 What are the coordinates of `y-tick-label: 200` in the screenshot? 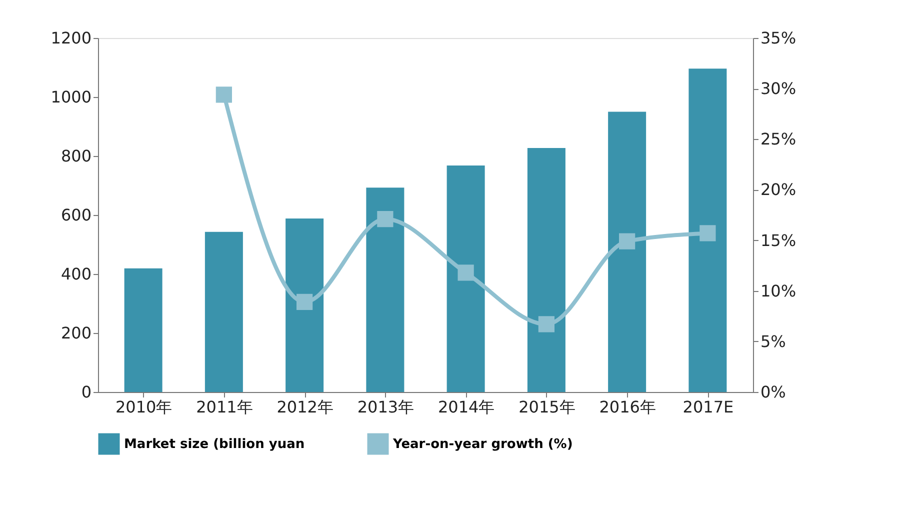 It's located at (76, 333).